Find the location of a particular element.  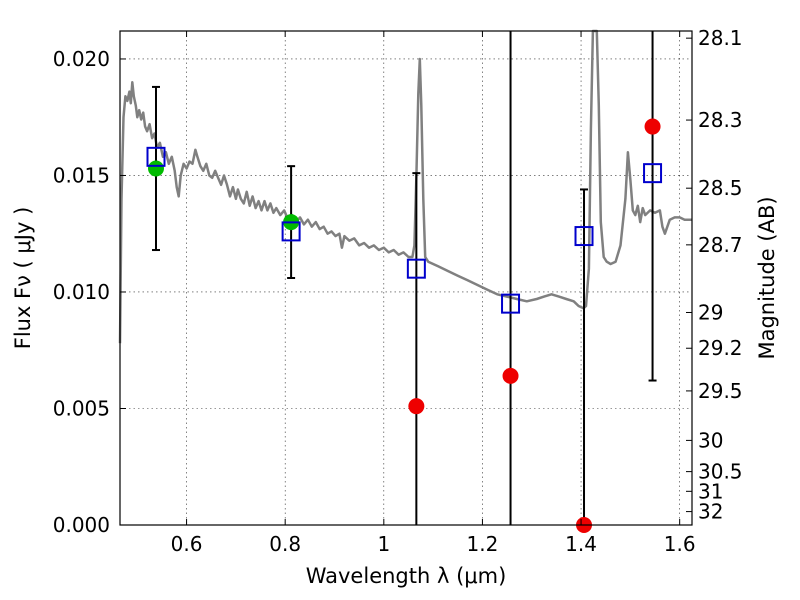

y-tick-label: 0.020 is located at coordinates (81, 59).